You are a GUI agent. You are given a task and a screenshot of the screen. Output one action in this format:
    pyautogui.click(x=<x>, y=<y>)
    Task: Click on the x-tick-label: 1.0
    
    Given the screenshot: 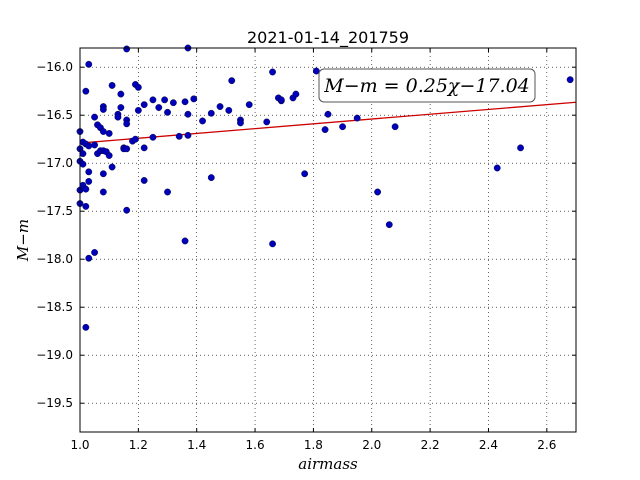 What is the action you would take?
    pyautogui.click(x=79, y=445)
    